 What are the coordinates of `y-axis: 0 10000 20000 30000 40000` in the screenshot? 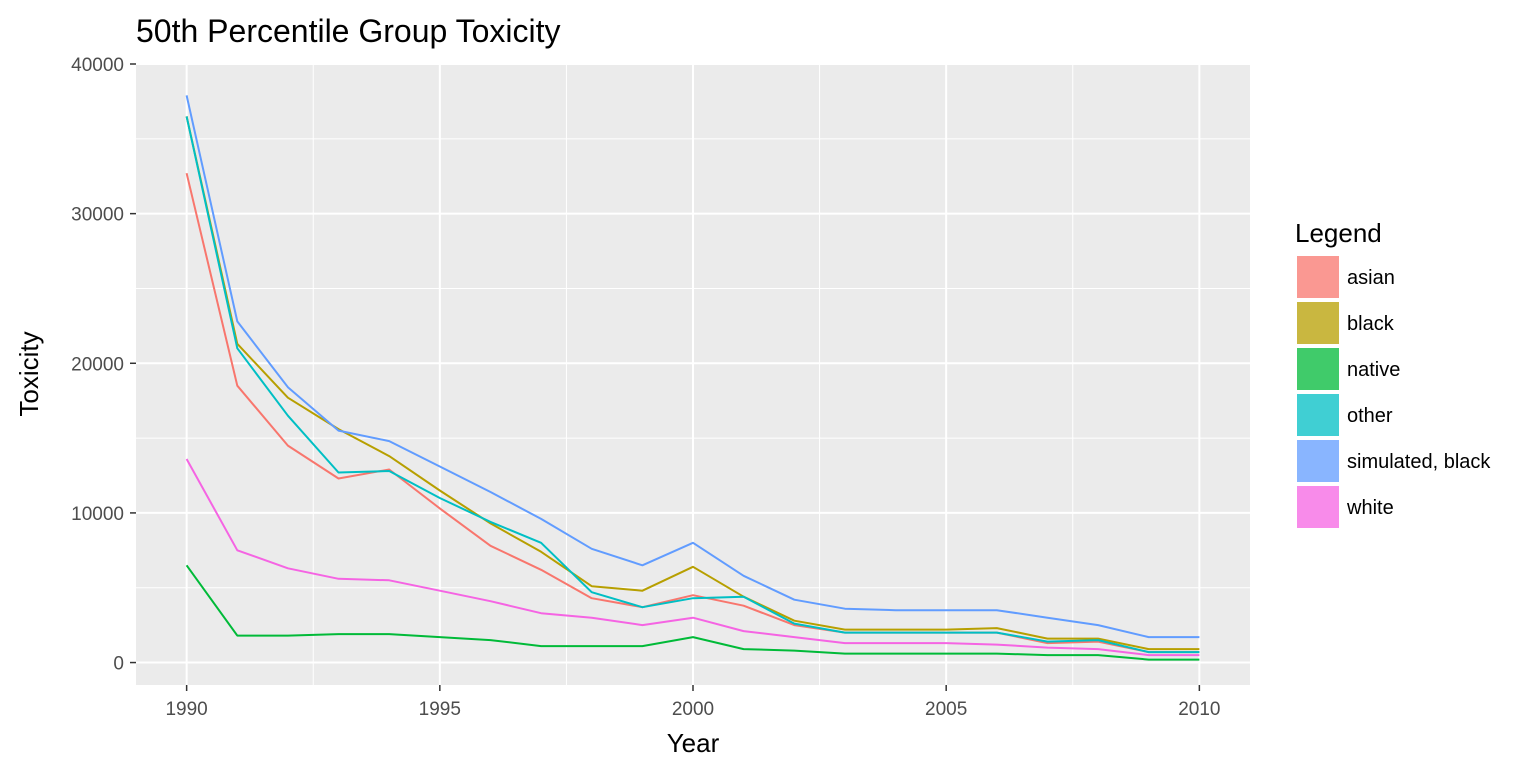 It's located at (103, 365).